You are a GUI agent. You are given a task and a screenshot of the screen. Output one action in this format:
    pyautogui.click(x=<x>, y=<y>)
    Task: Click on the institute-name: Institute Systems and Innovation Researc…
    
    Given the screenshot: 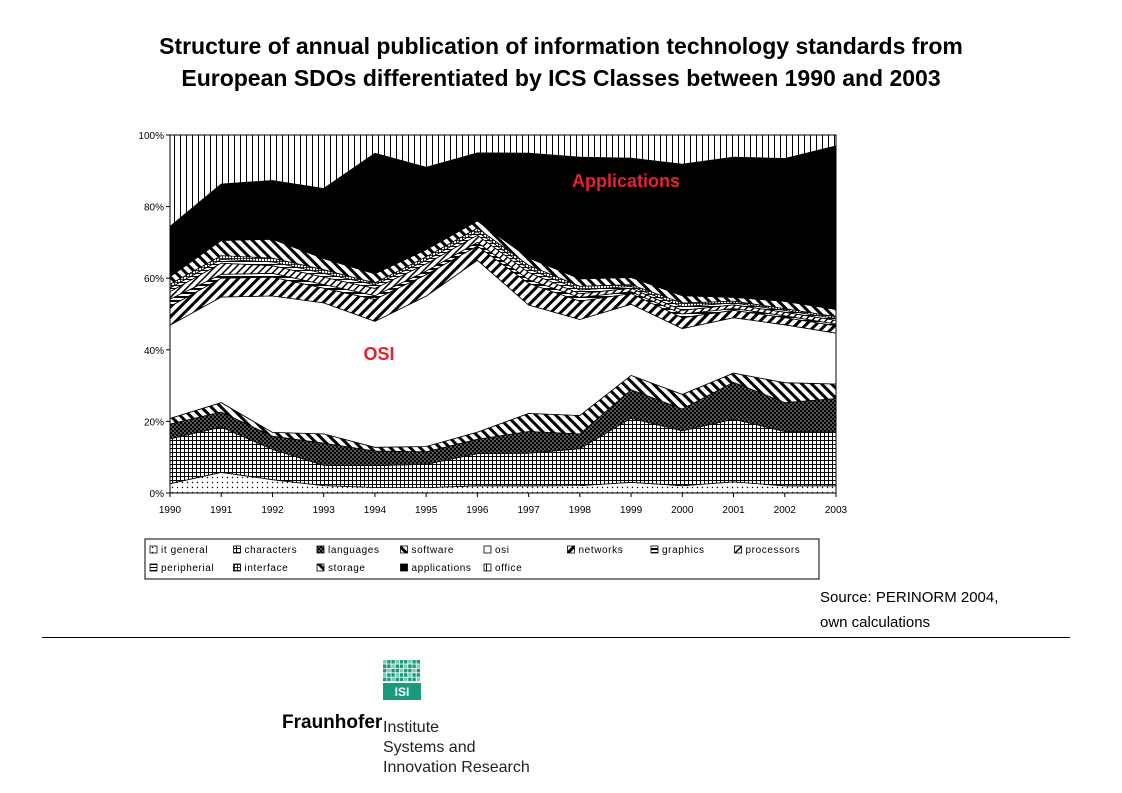 What is the action you would take?
    pyautogui.click(x=456, y=748)
    